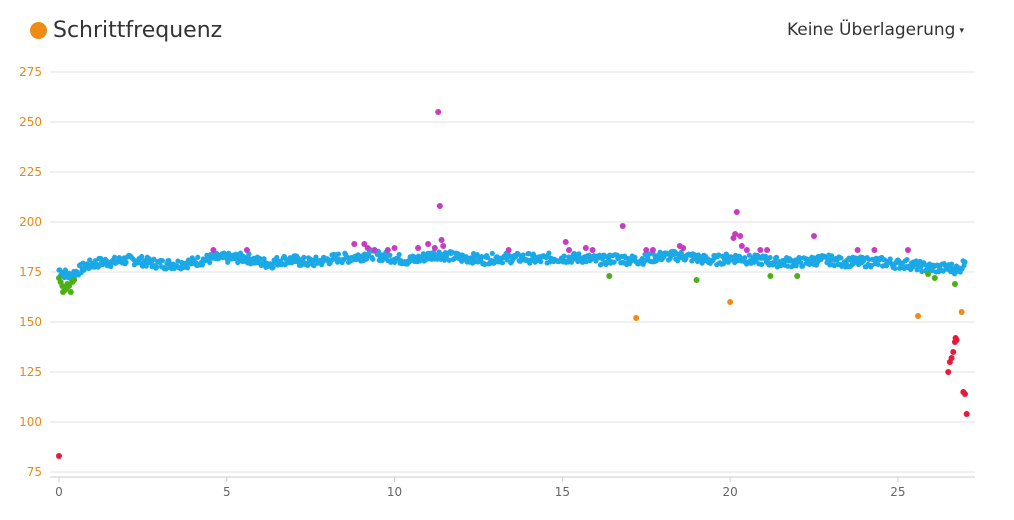  What do you see at coordinates (30, 322) in the screenshot?
I see `y-tick-label: 150` at bounding box center [30, 322].